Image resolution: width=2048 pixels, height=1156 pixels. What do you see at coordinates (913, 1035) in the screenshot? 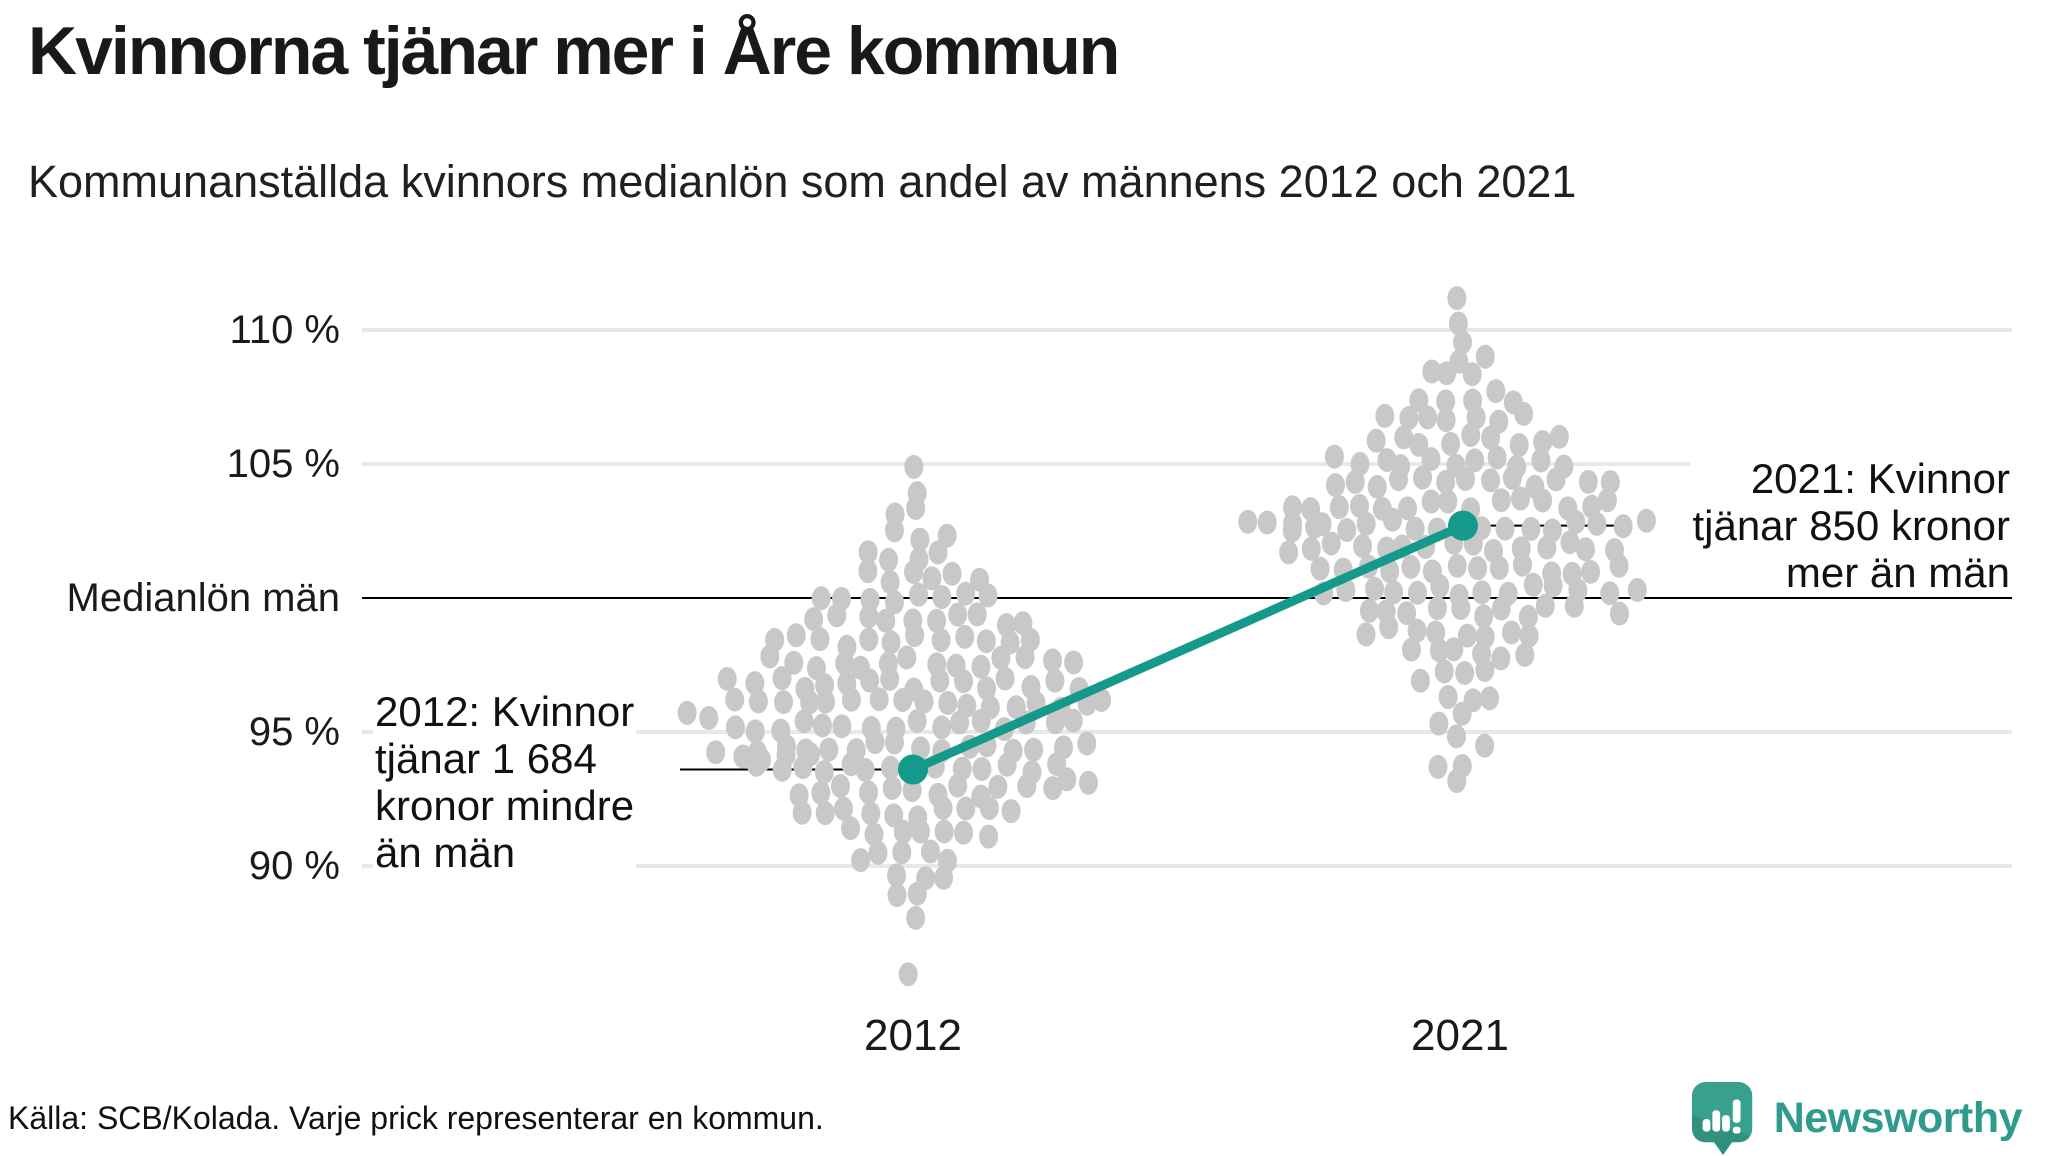
I see `xaxis-label-2012: 2012` at bounding box center [913, 1035].